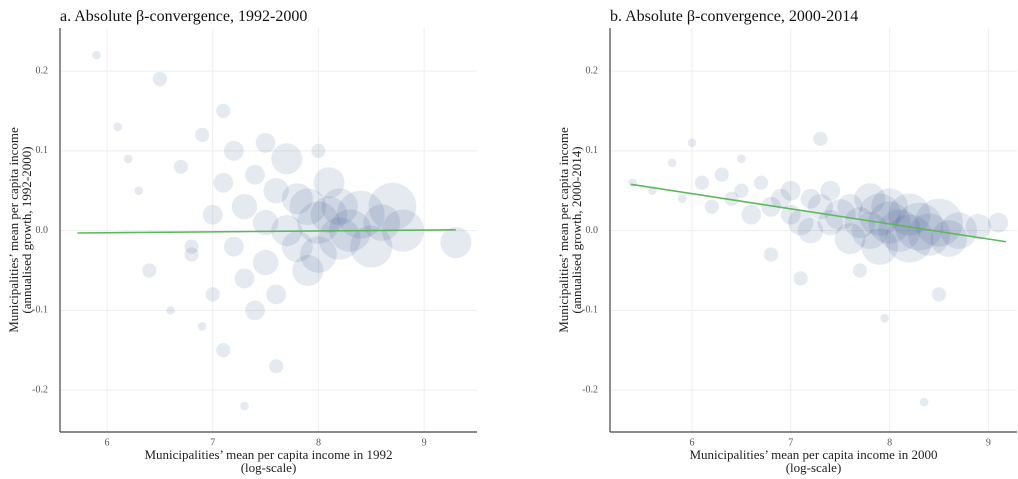 The height and width of the screenshot is (479, 1018). What do you see at coordinates (318, 442) in the screenshot?
I see `x-tick-label: 8` at bounding box center [318, 442].